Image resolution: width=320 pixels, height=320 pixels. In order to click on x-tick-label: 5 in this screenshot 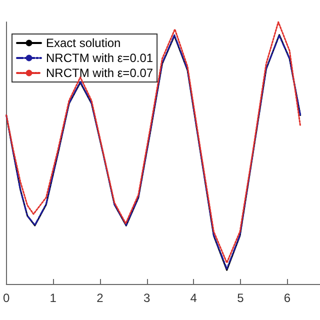, I will do `click(240, 298)`.